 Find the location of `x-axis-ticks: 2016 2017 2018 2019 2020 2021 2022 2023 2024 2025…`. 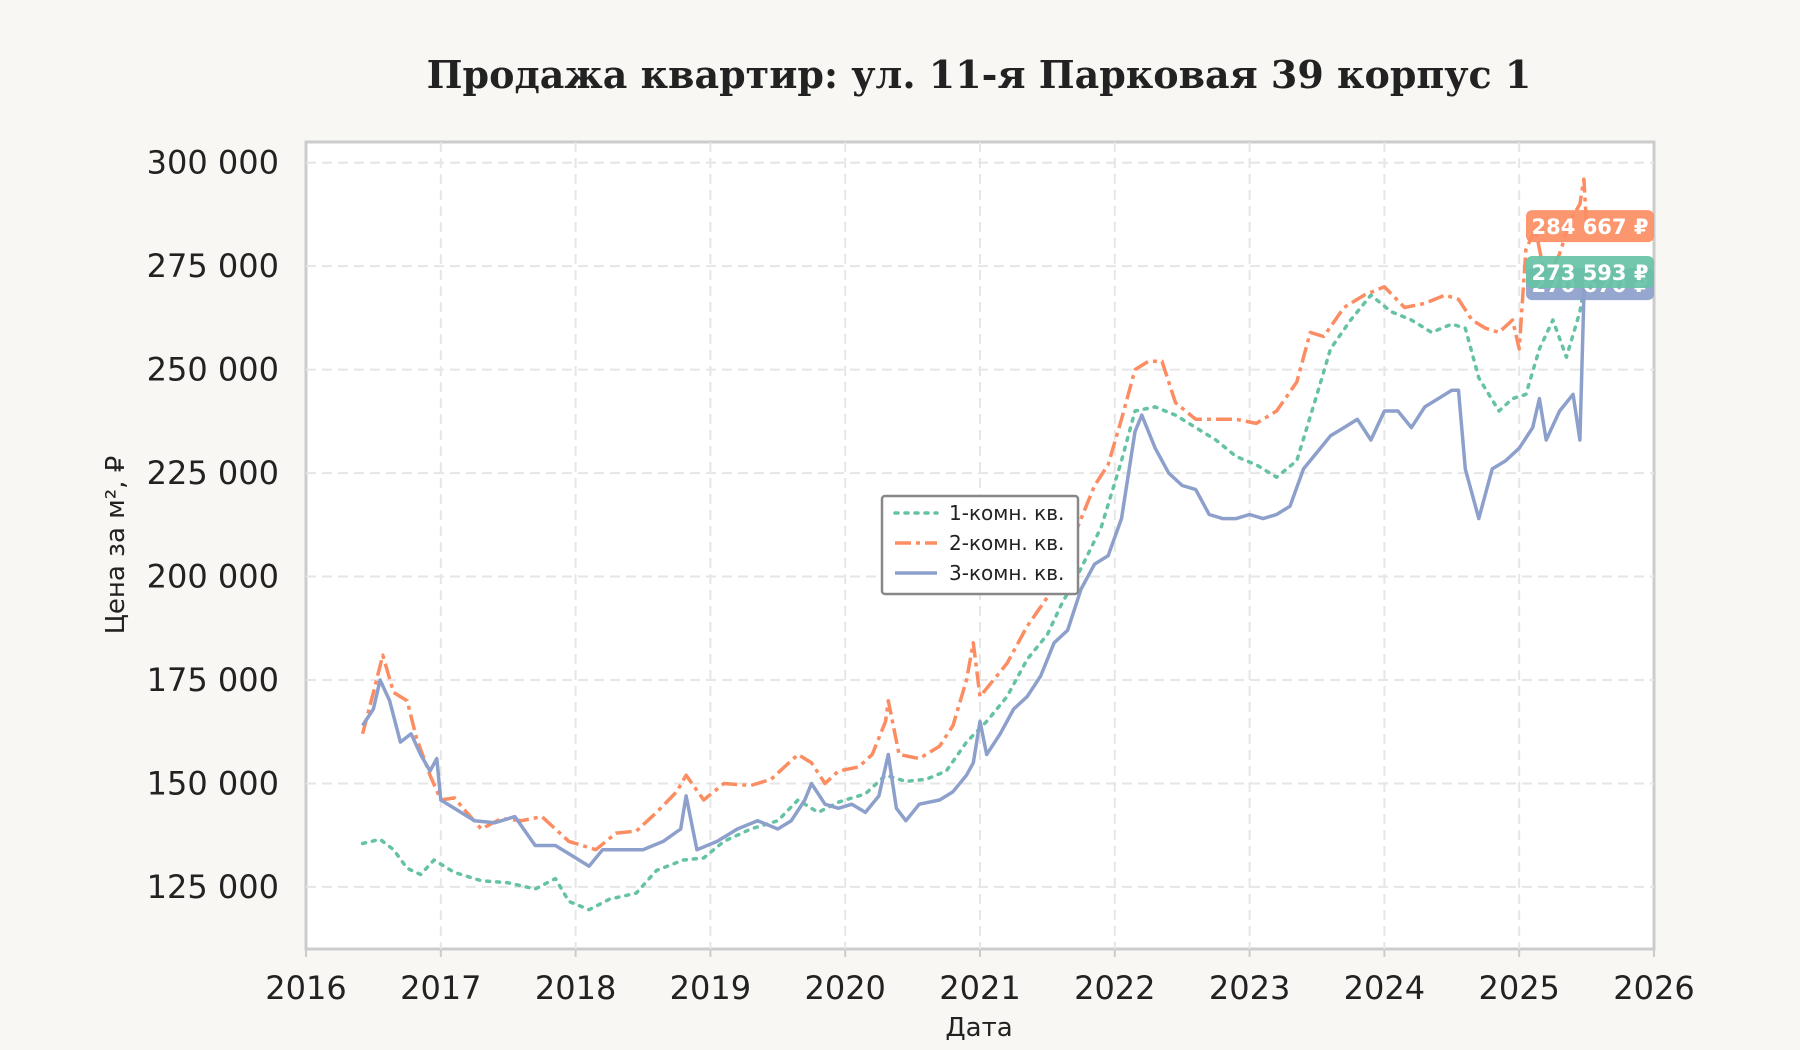

x-axis-ticks: 2016 2017 2018 2019 2020 2021 2022 2023 2024 2025… is located at coordinates (980, 978).